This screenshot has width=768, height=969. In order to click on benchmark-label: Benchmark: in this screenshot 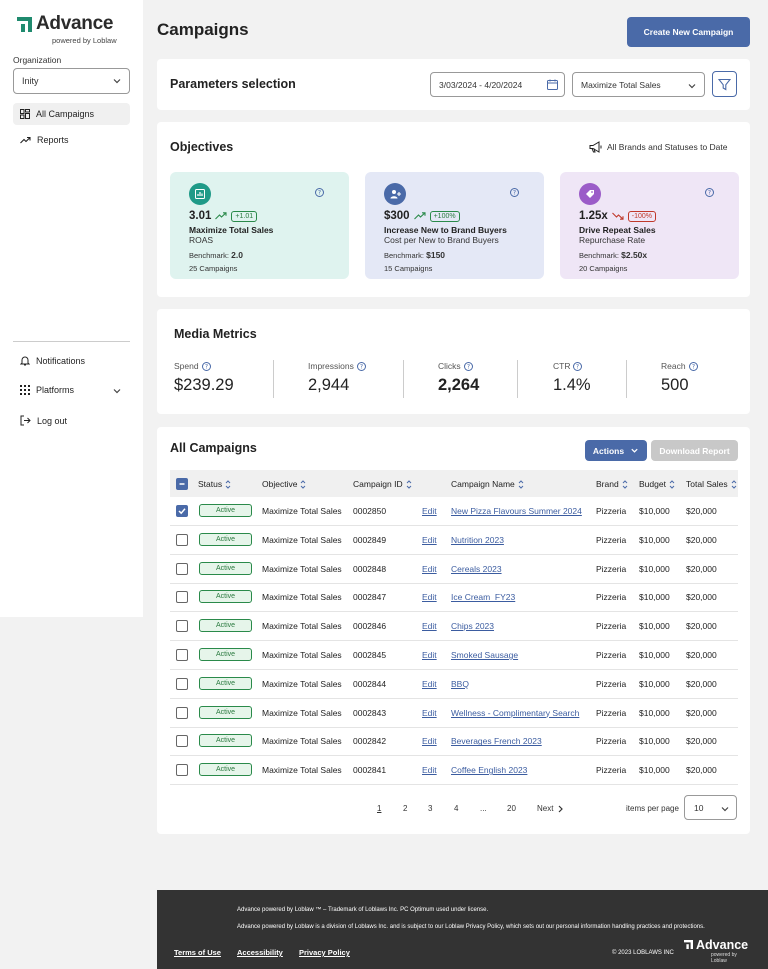, I will do `click(404, 255)`.